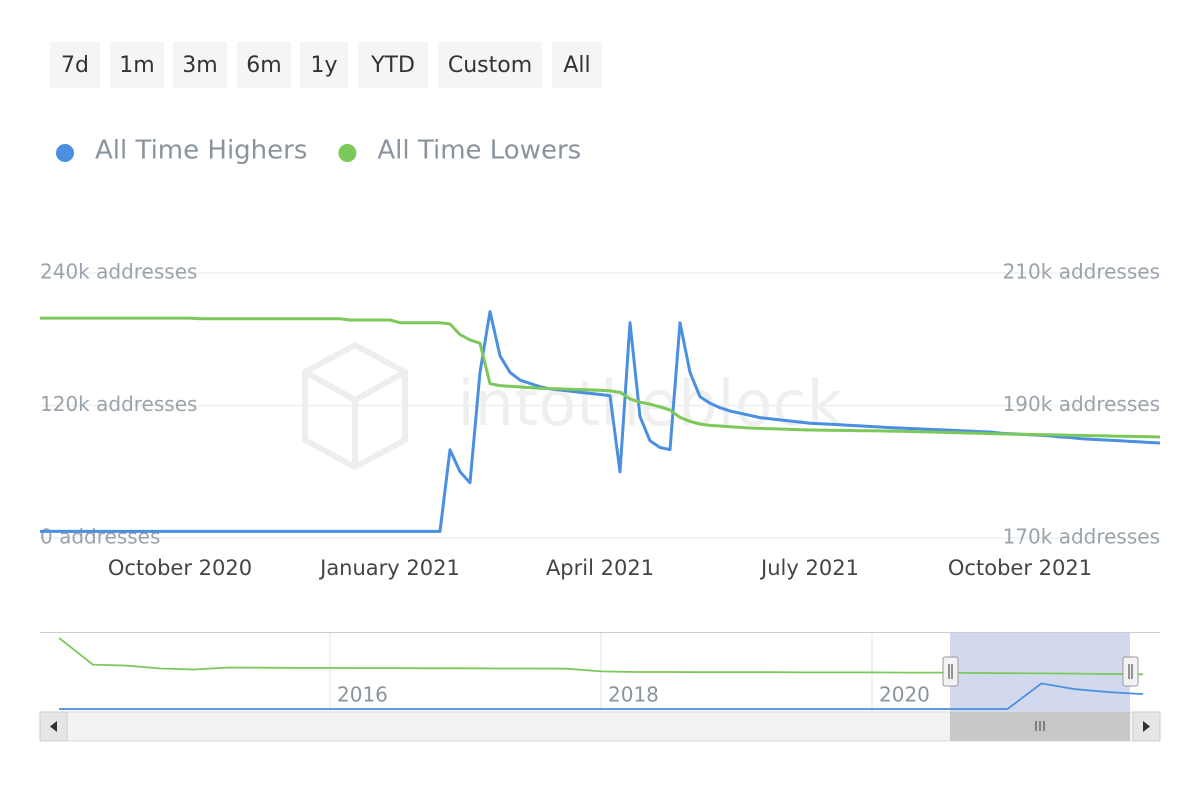 This screenshot has height=800, width=1200. I want to click on navigator-handles, so click(1040, 671).